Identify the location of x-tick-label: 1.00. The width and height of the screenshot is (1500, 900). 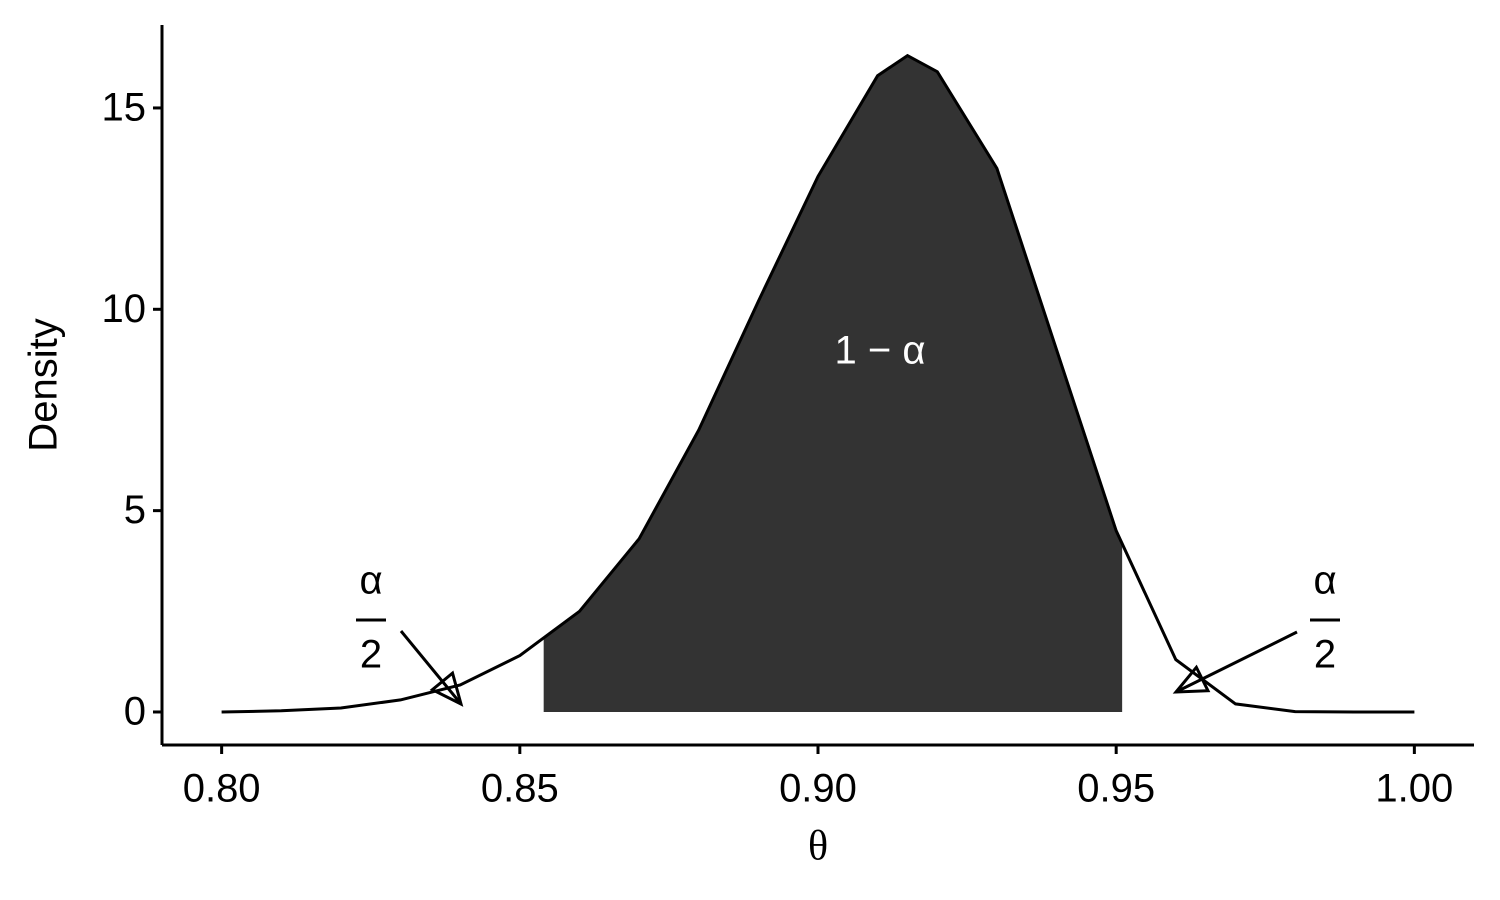
(1414, 789).